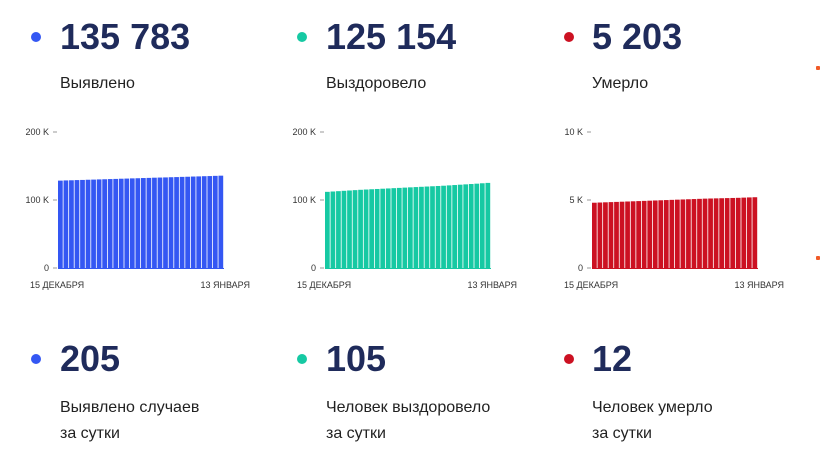  Describe the element at coordinates (130, 407) in the screenshot. I see `detected-daily-label-1: Выявлено случаев` at that location.